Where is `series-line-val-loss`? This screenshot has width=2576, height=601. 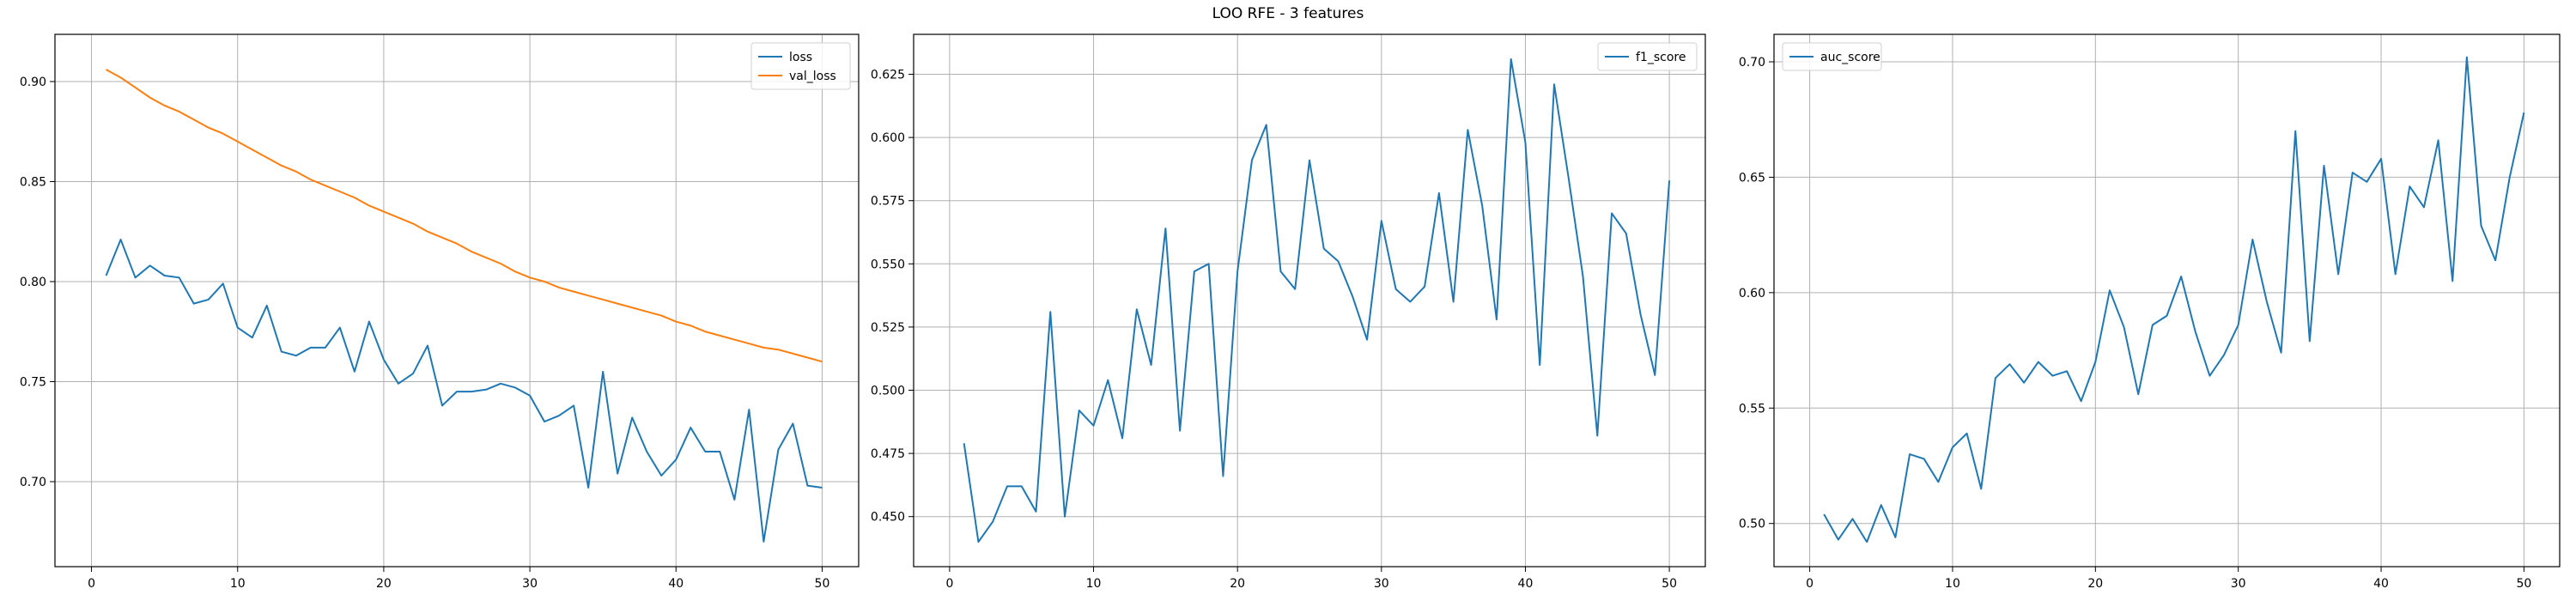
series-line-val-loss is located at coordinates (464, 216).